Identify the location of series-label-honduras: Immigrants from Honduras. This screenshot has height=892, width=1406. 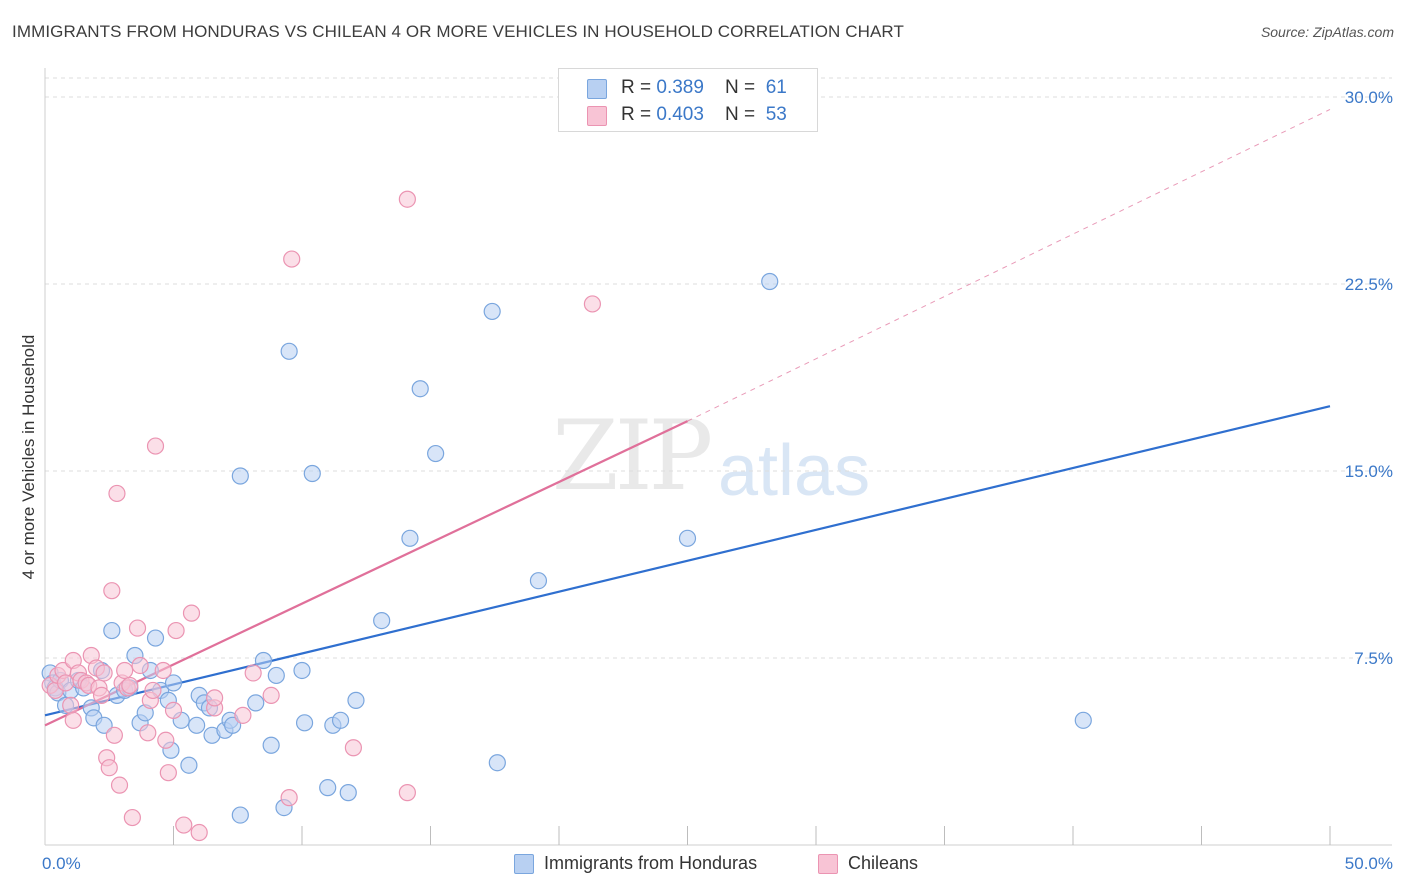
(651, 863).